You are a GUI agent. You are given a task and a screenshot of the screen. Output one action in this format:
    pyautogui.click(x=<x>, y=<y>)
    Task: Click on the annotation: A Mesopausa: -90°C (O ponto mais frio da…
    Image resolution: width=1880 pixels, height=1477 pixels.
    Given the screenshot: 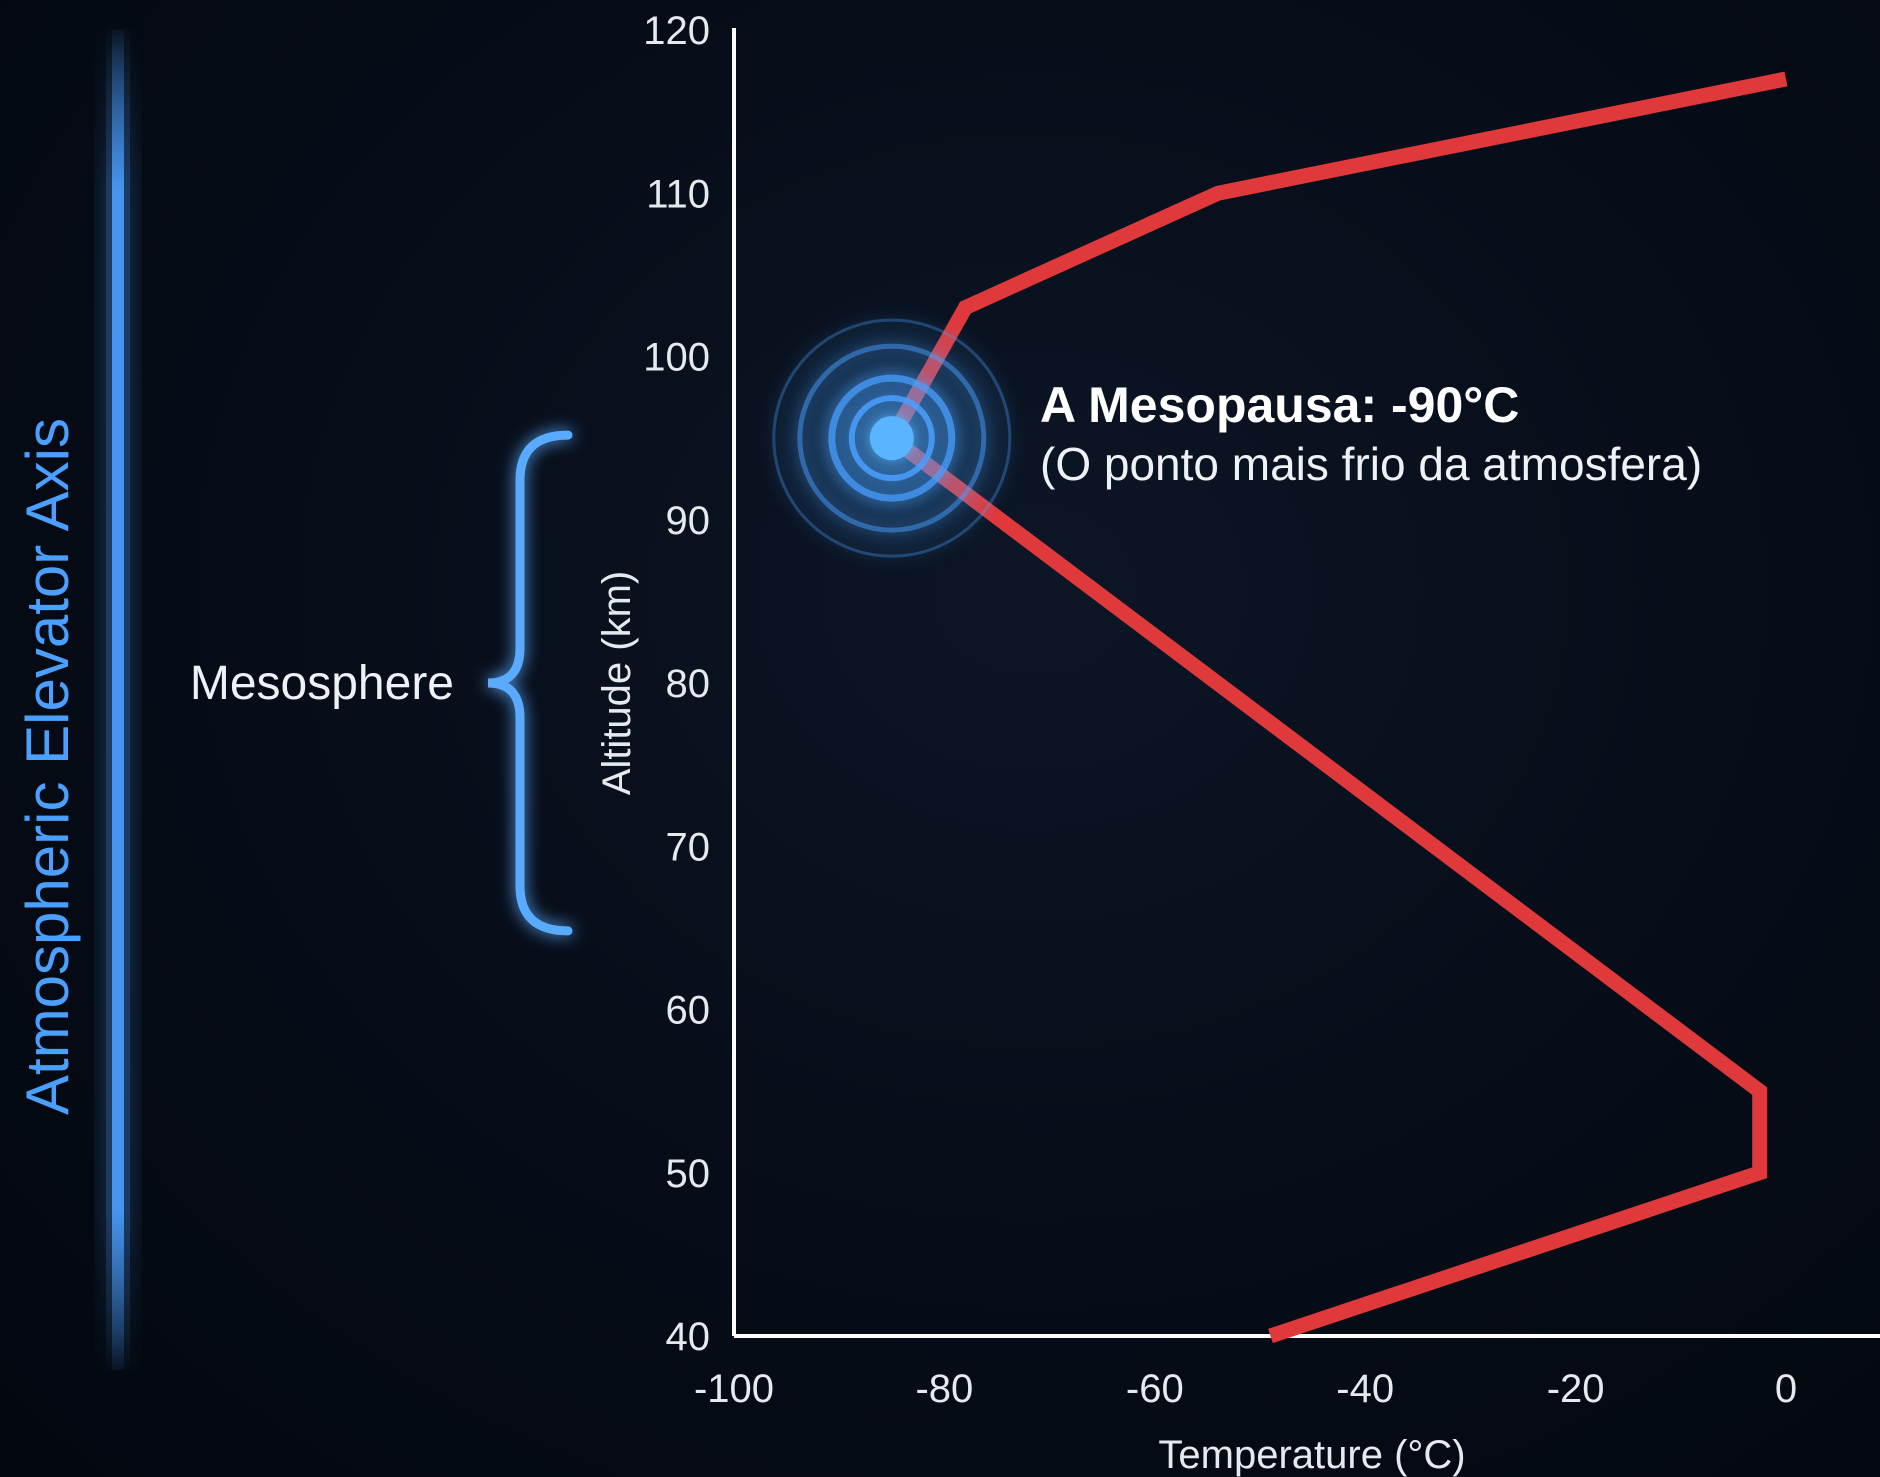 What is the action you would take?
    pyautogui.click(x=1371, y=433)
    